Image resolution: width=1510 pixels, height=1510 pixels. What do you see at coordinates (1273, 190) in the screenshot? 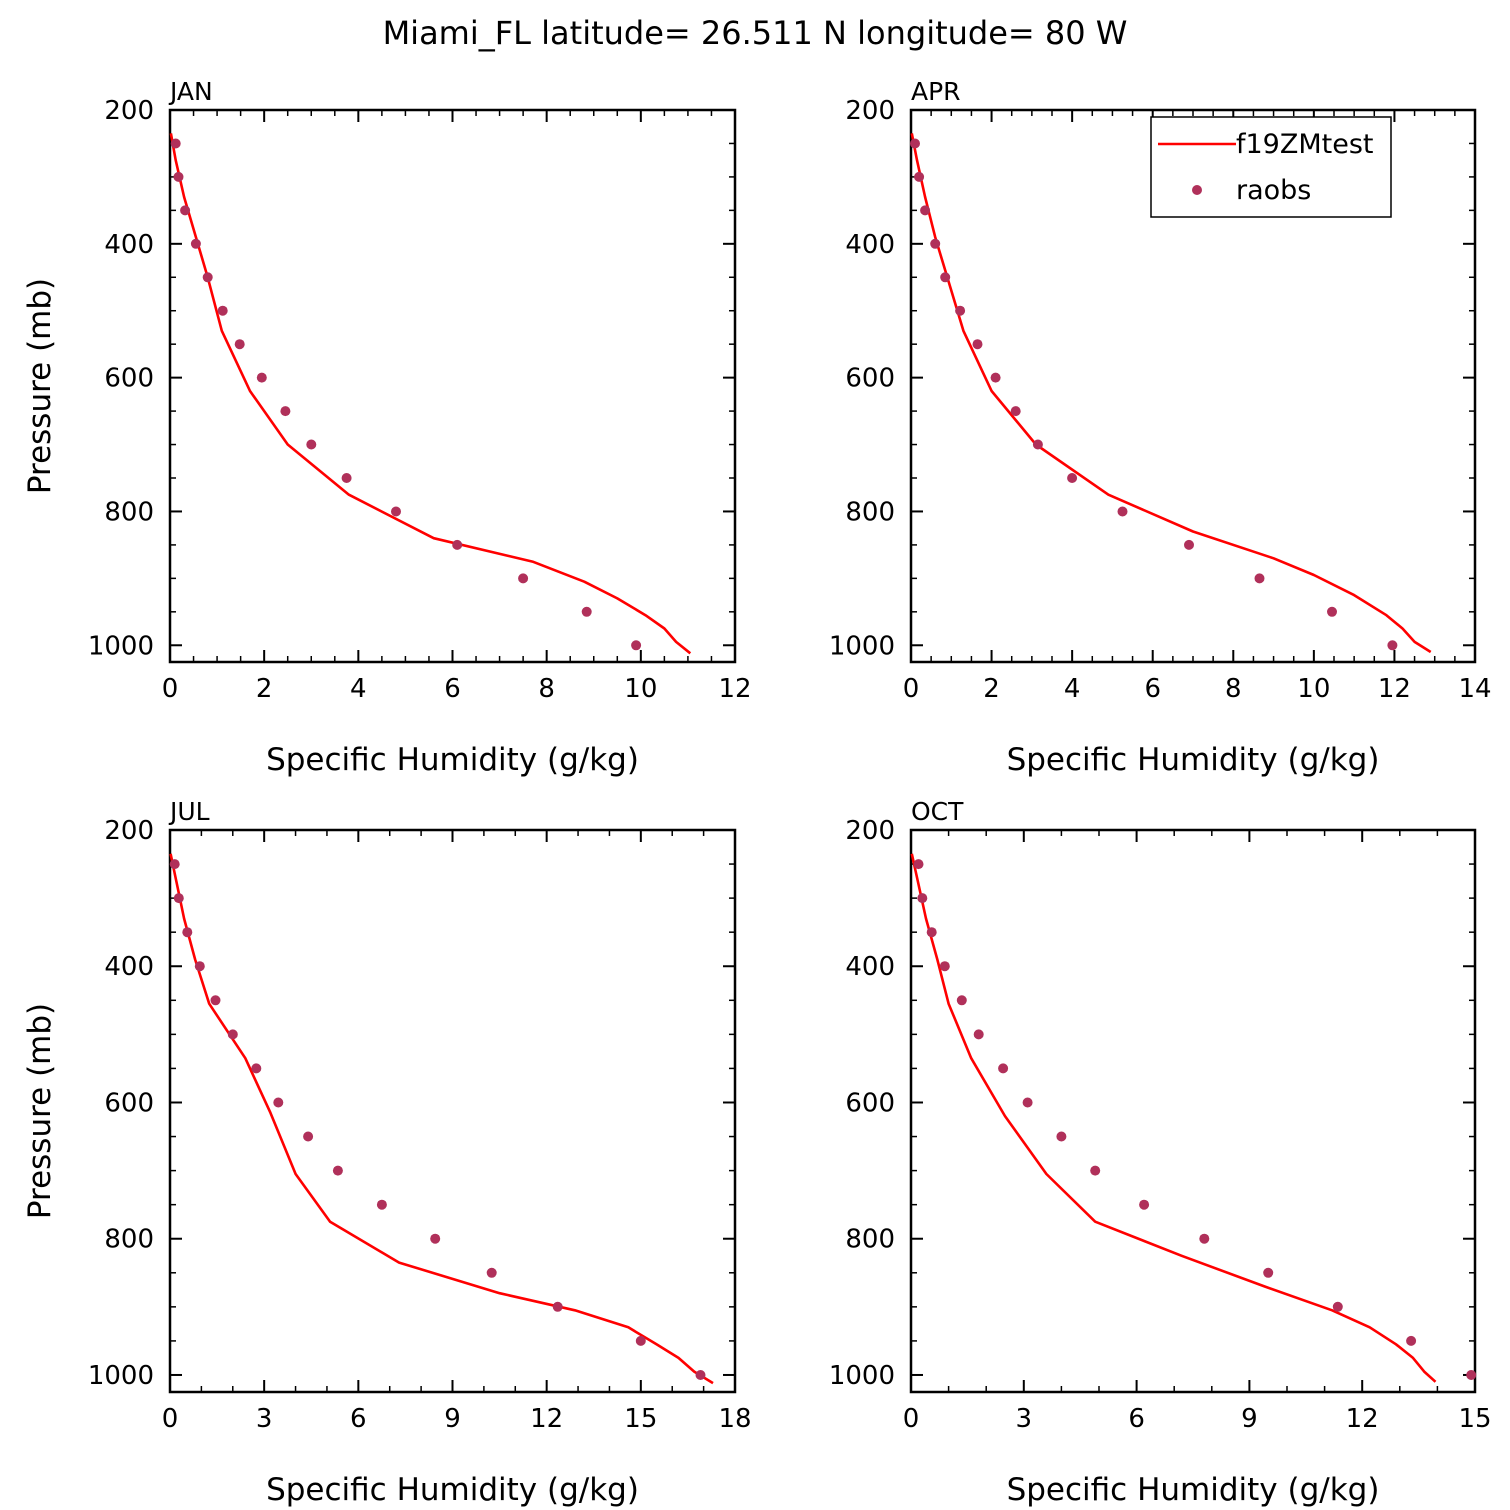
I see `legend-label-raobs: raobs` at bounding box center [1273, 190].